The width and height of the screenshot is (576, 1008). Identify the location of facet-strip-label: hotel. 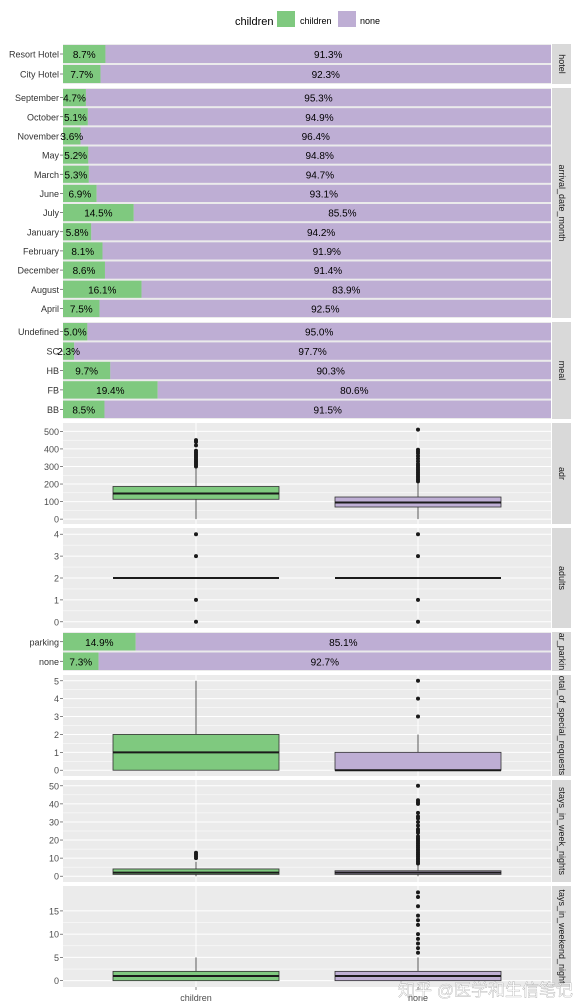
(562, 64).